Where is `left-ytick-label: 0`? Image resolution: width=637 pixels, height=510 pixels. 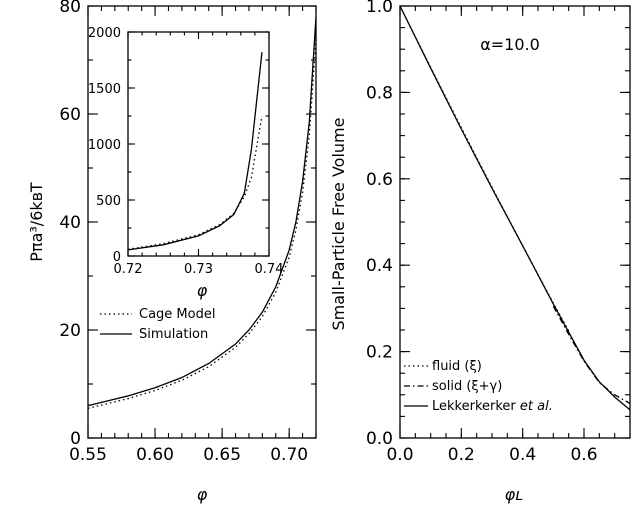
left-ytick-label: 0 is located at coordinates (75, 439).